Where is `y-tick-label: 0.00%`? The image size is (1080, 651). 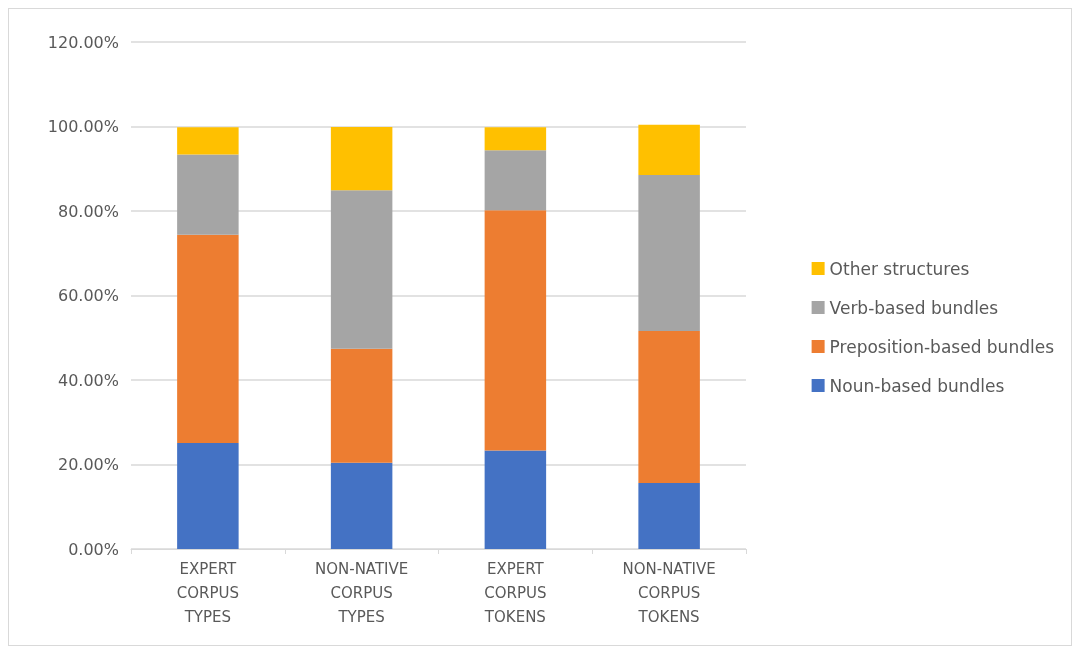 y-tick-label: 0.00% is located at coordinates (93, 549).